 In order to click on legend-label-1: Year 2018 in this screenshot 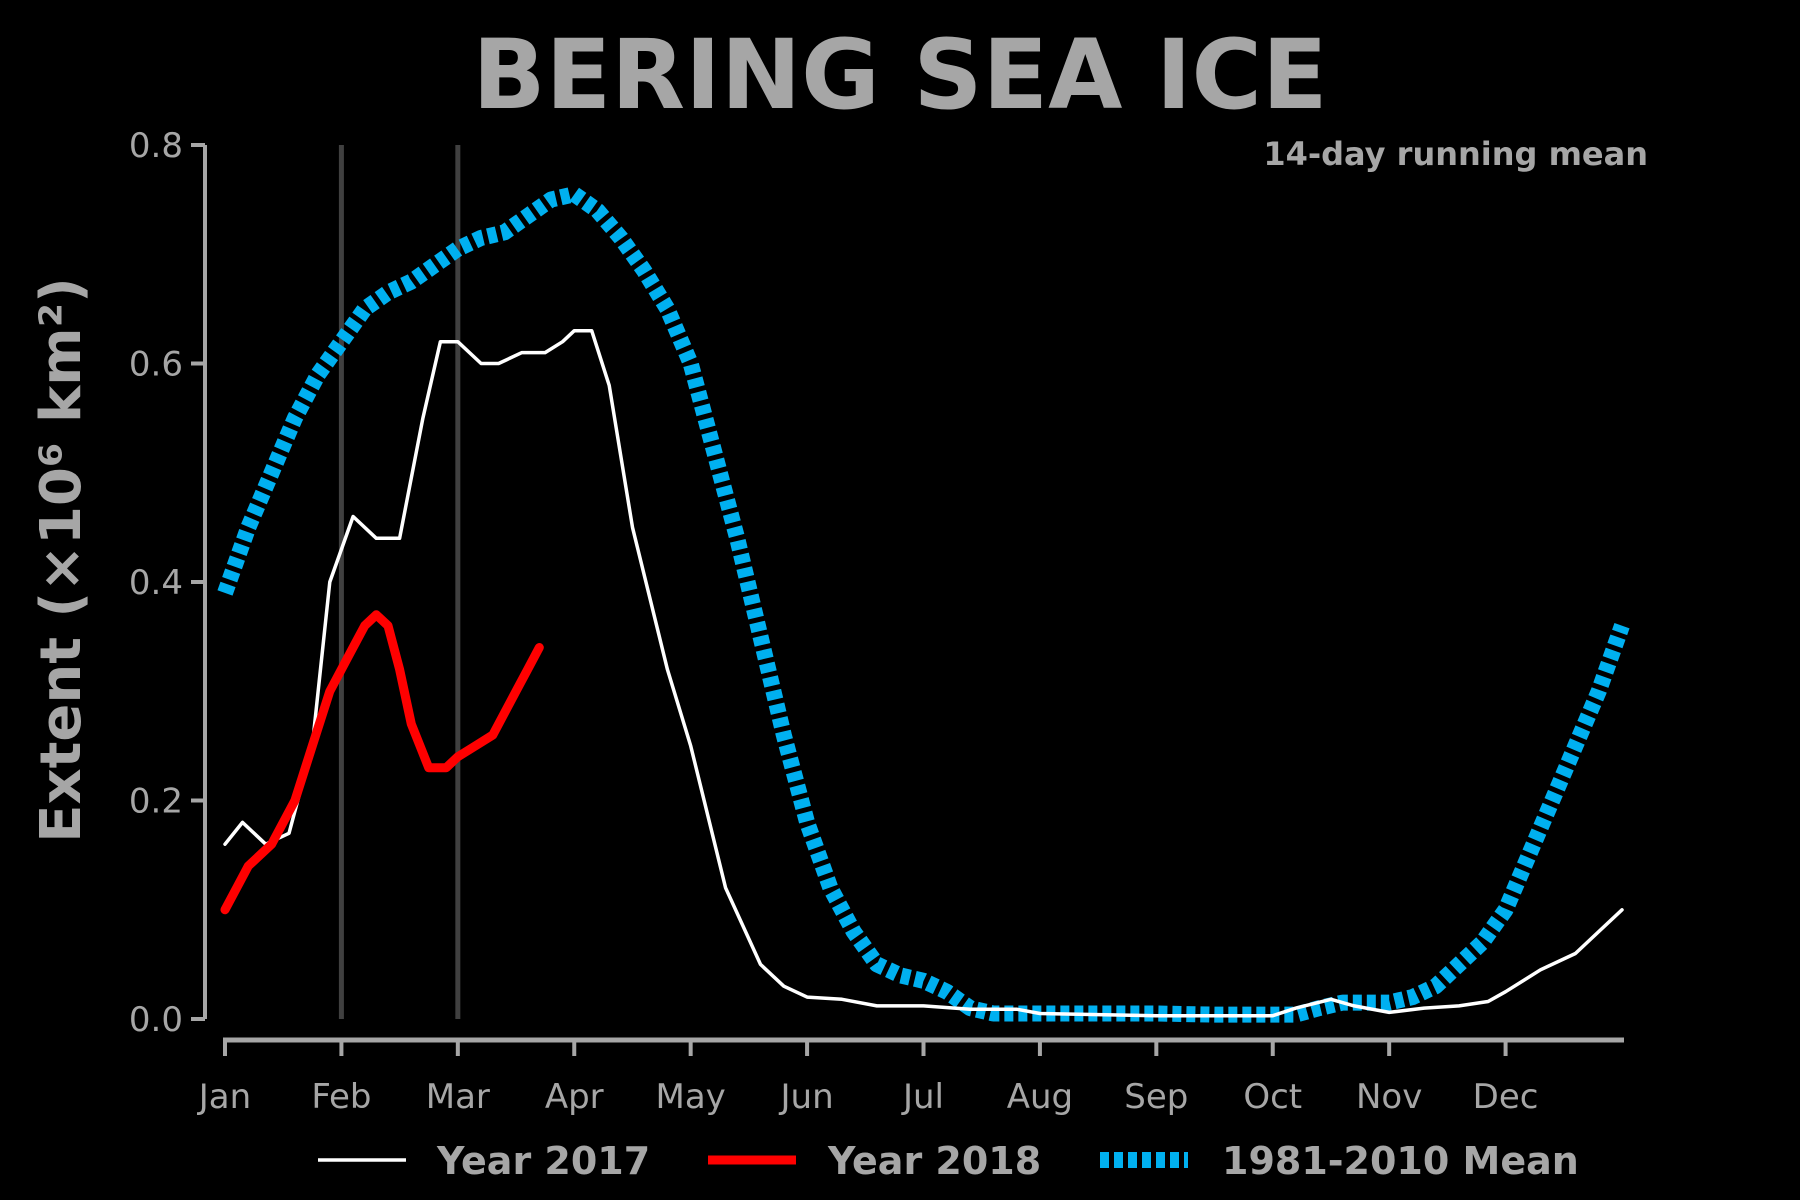, I will do `click(934, 1161)`.